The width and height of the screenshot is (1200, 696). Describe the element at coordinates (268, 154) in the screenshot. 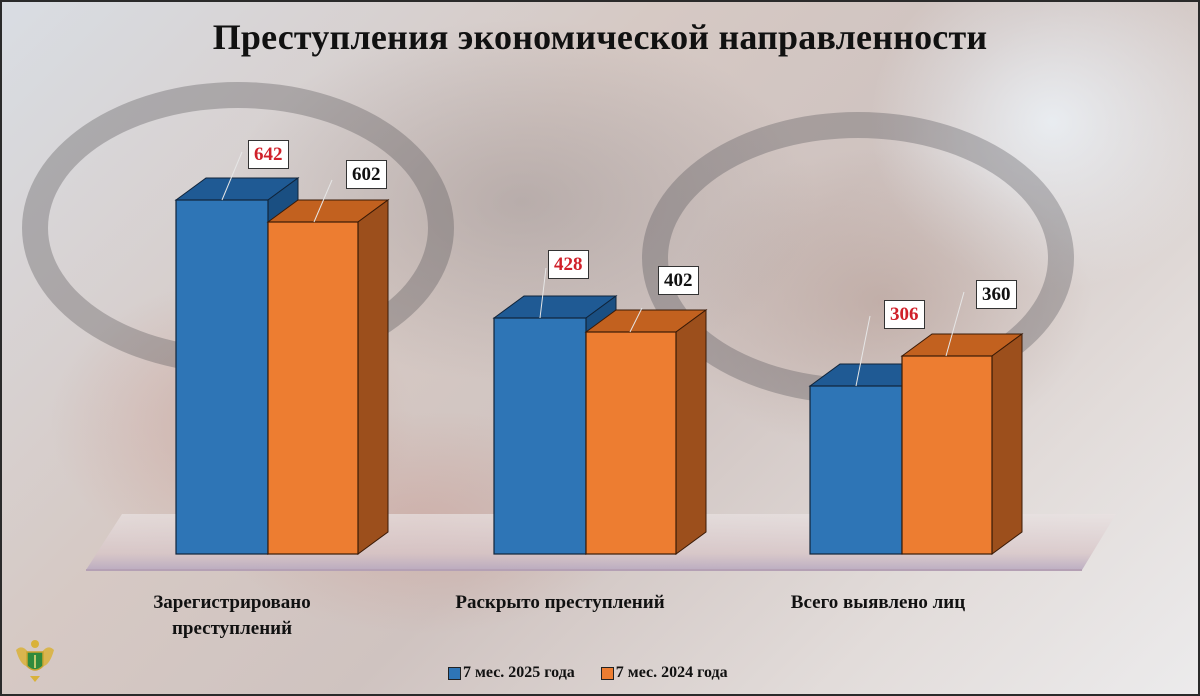

I see `data-label-2025-registered: 642` at that location.